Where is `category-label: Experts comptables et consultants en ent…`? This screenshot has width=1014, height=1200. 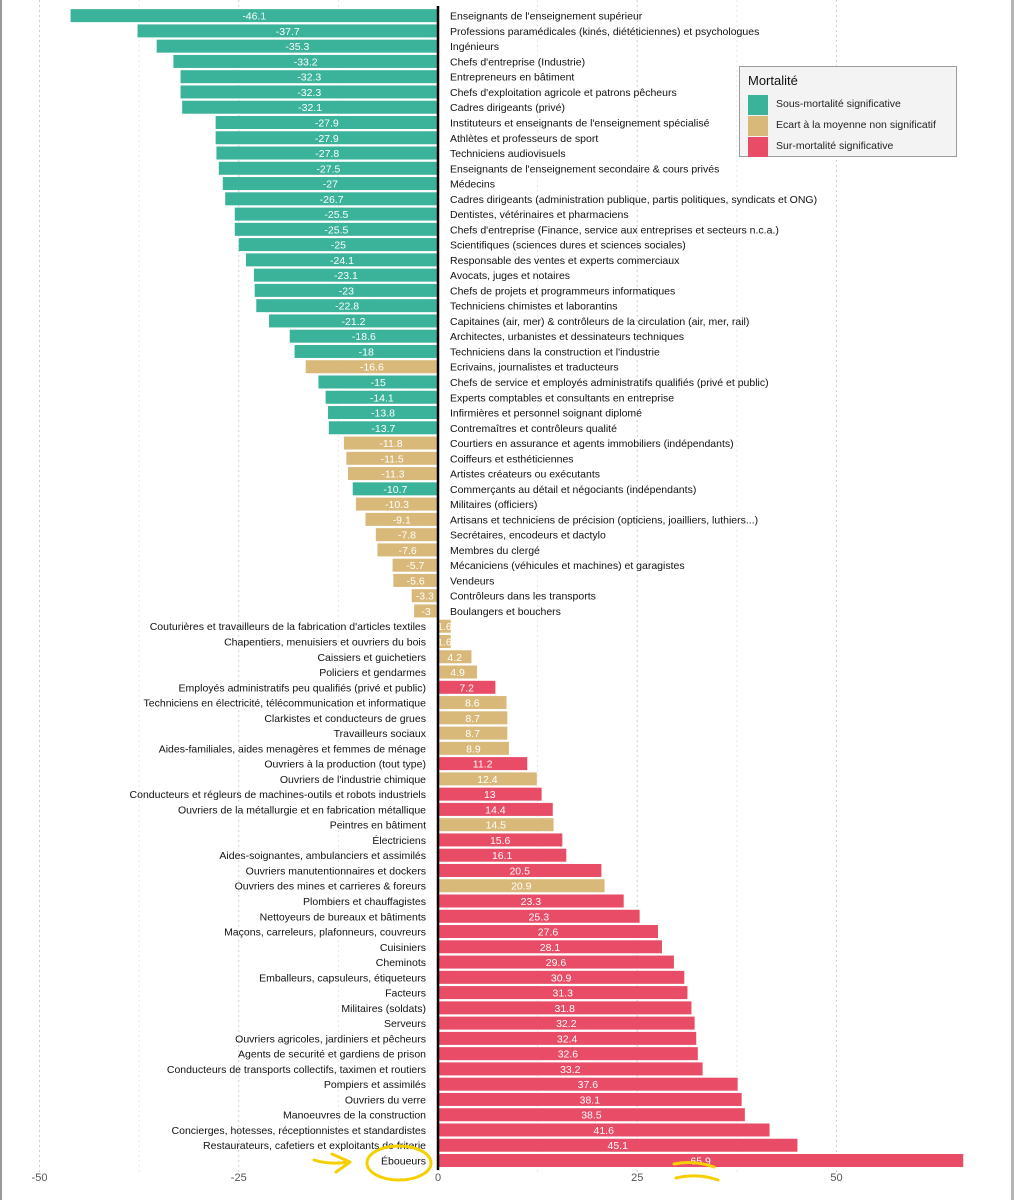
category-label: Experts comptables et consultants en ent… is located at coordinates (562, 398).